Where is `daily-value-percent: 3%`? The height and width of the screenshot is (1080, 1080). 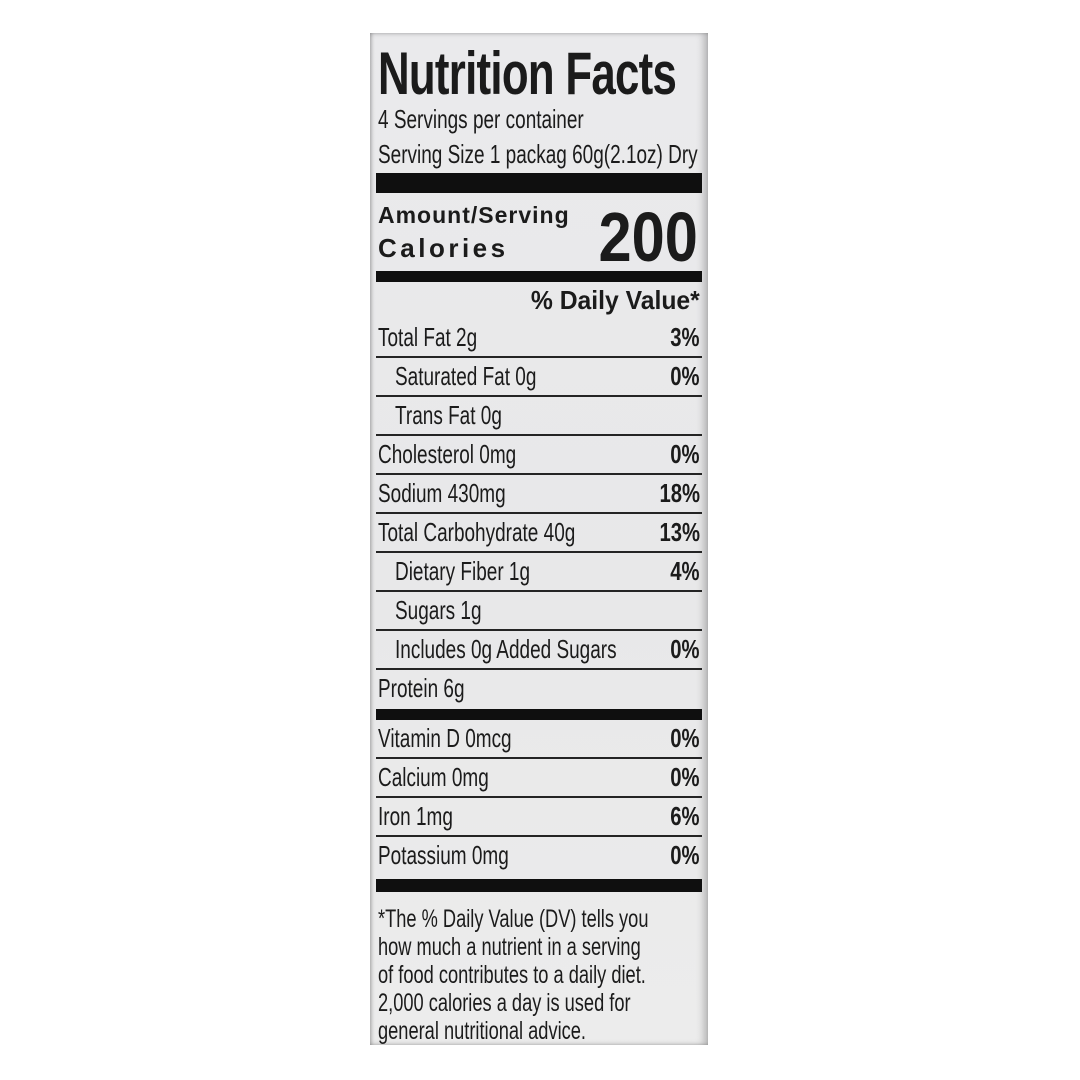 daily-value-percent: 3% is located at coordinates (685, 337).